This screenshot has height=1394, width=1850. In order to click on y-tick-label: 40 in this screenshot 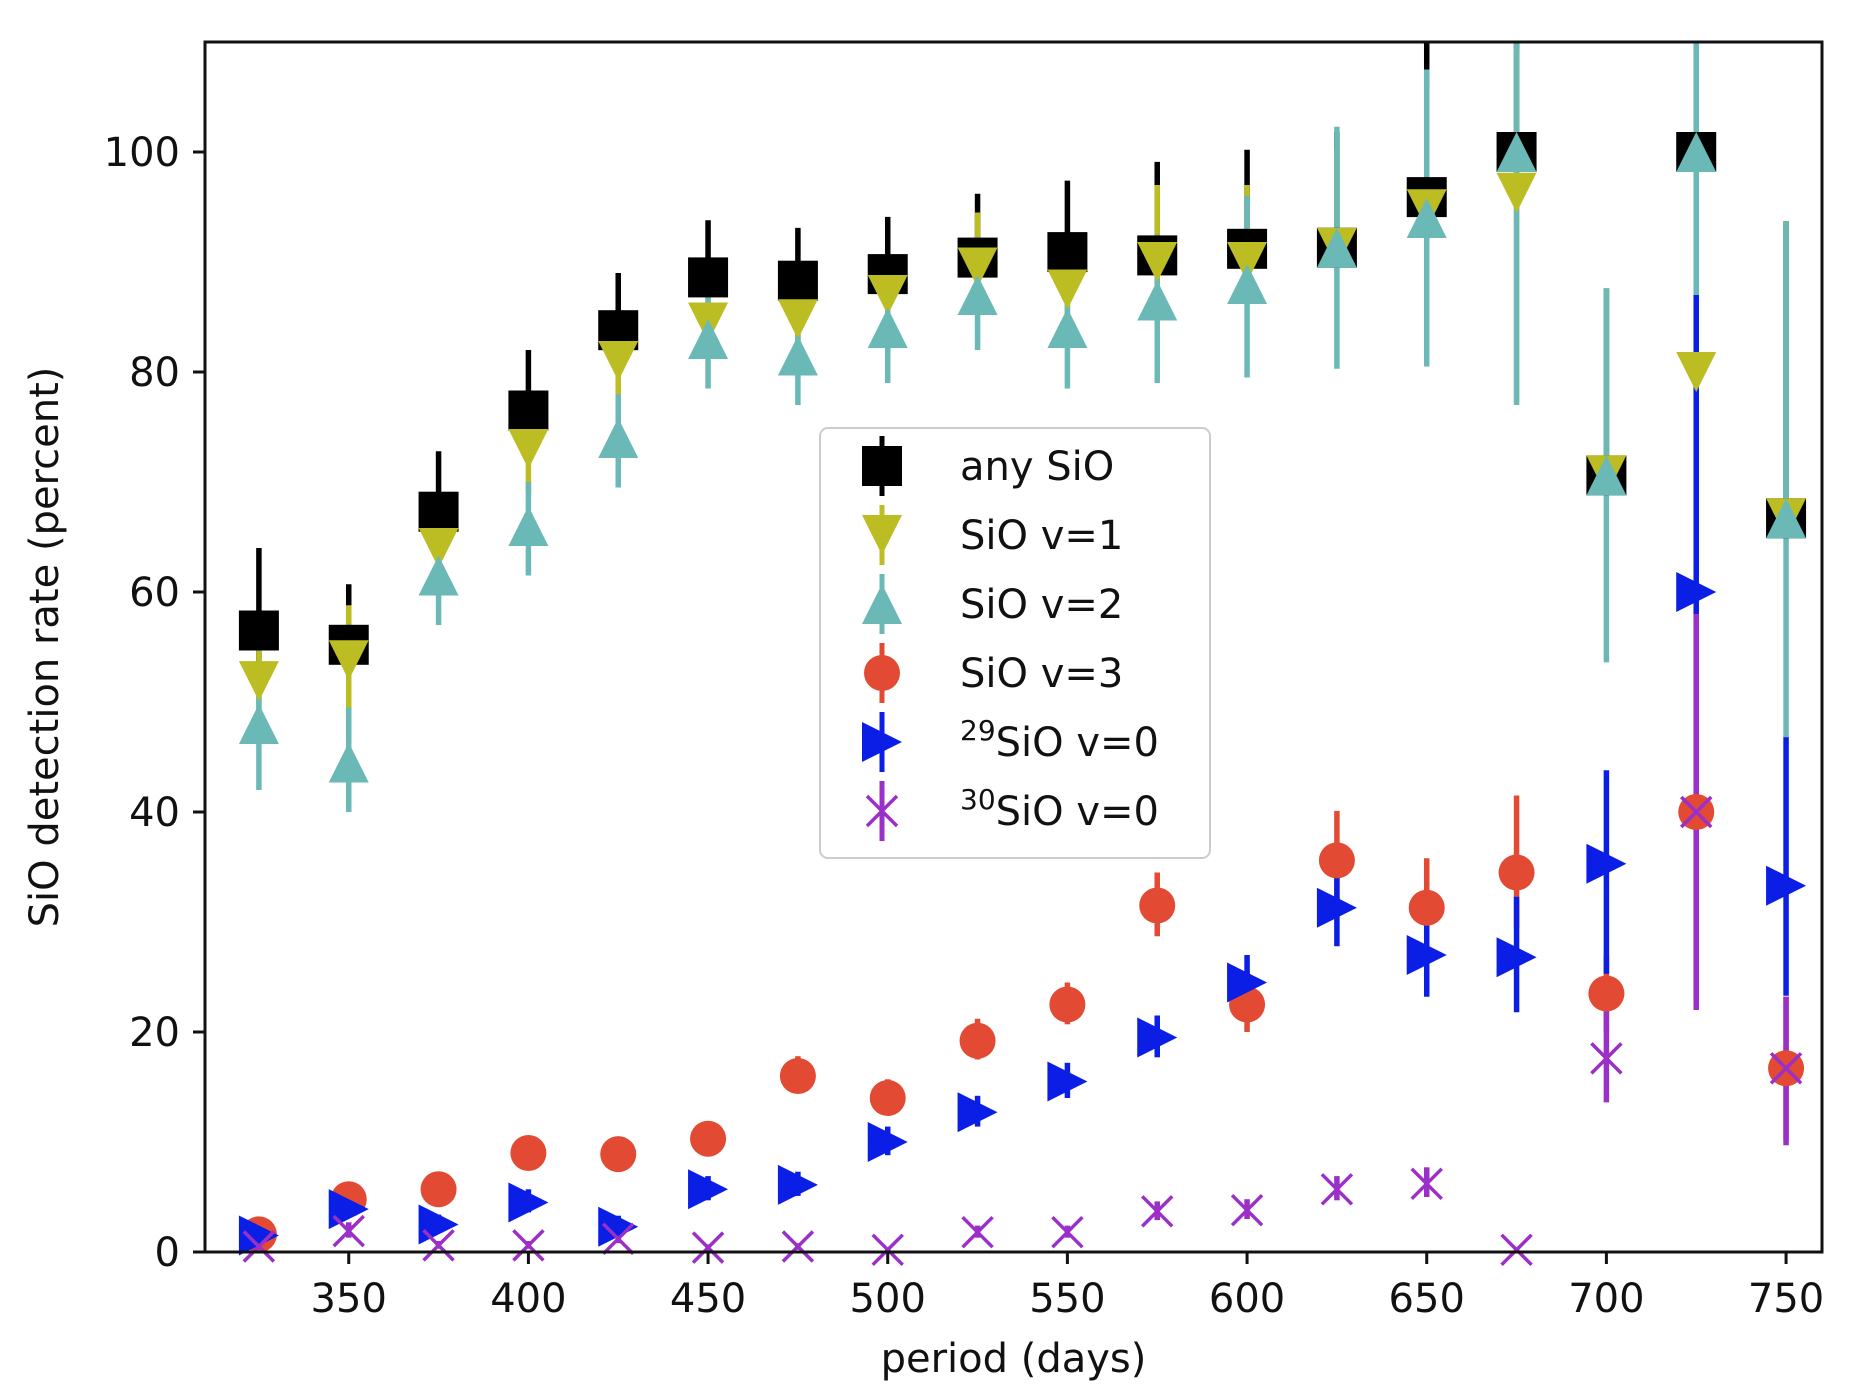, I will do `click(154, 813)`.